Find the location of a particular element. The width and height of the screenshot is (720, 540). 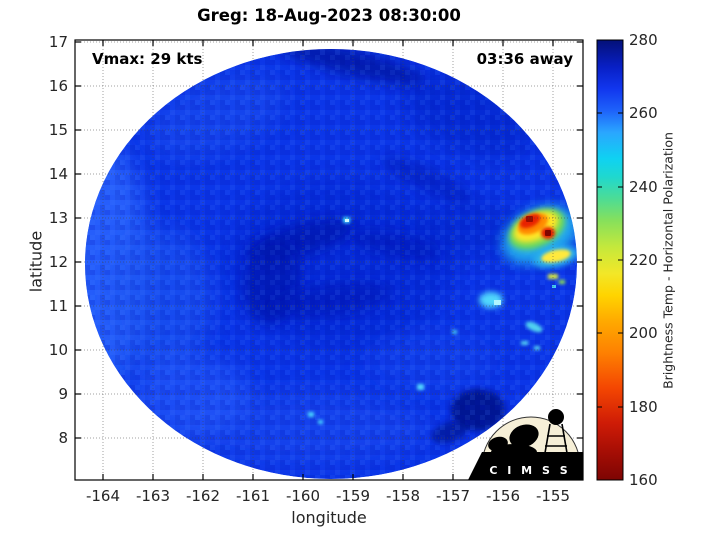

x-tick-label: -163 is located at coordinates (153, 496).